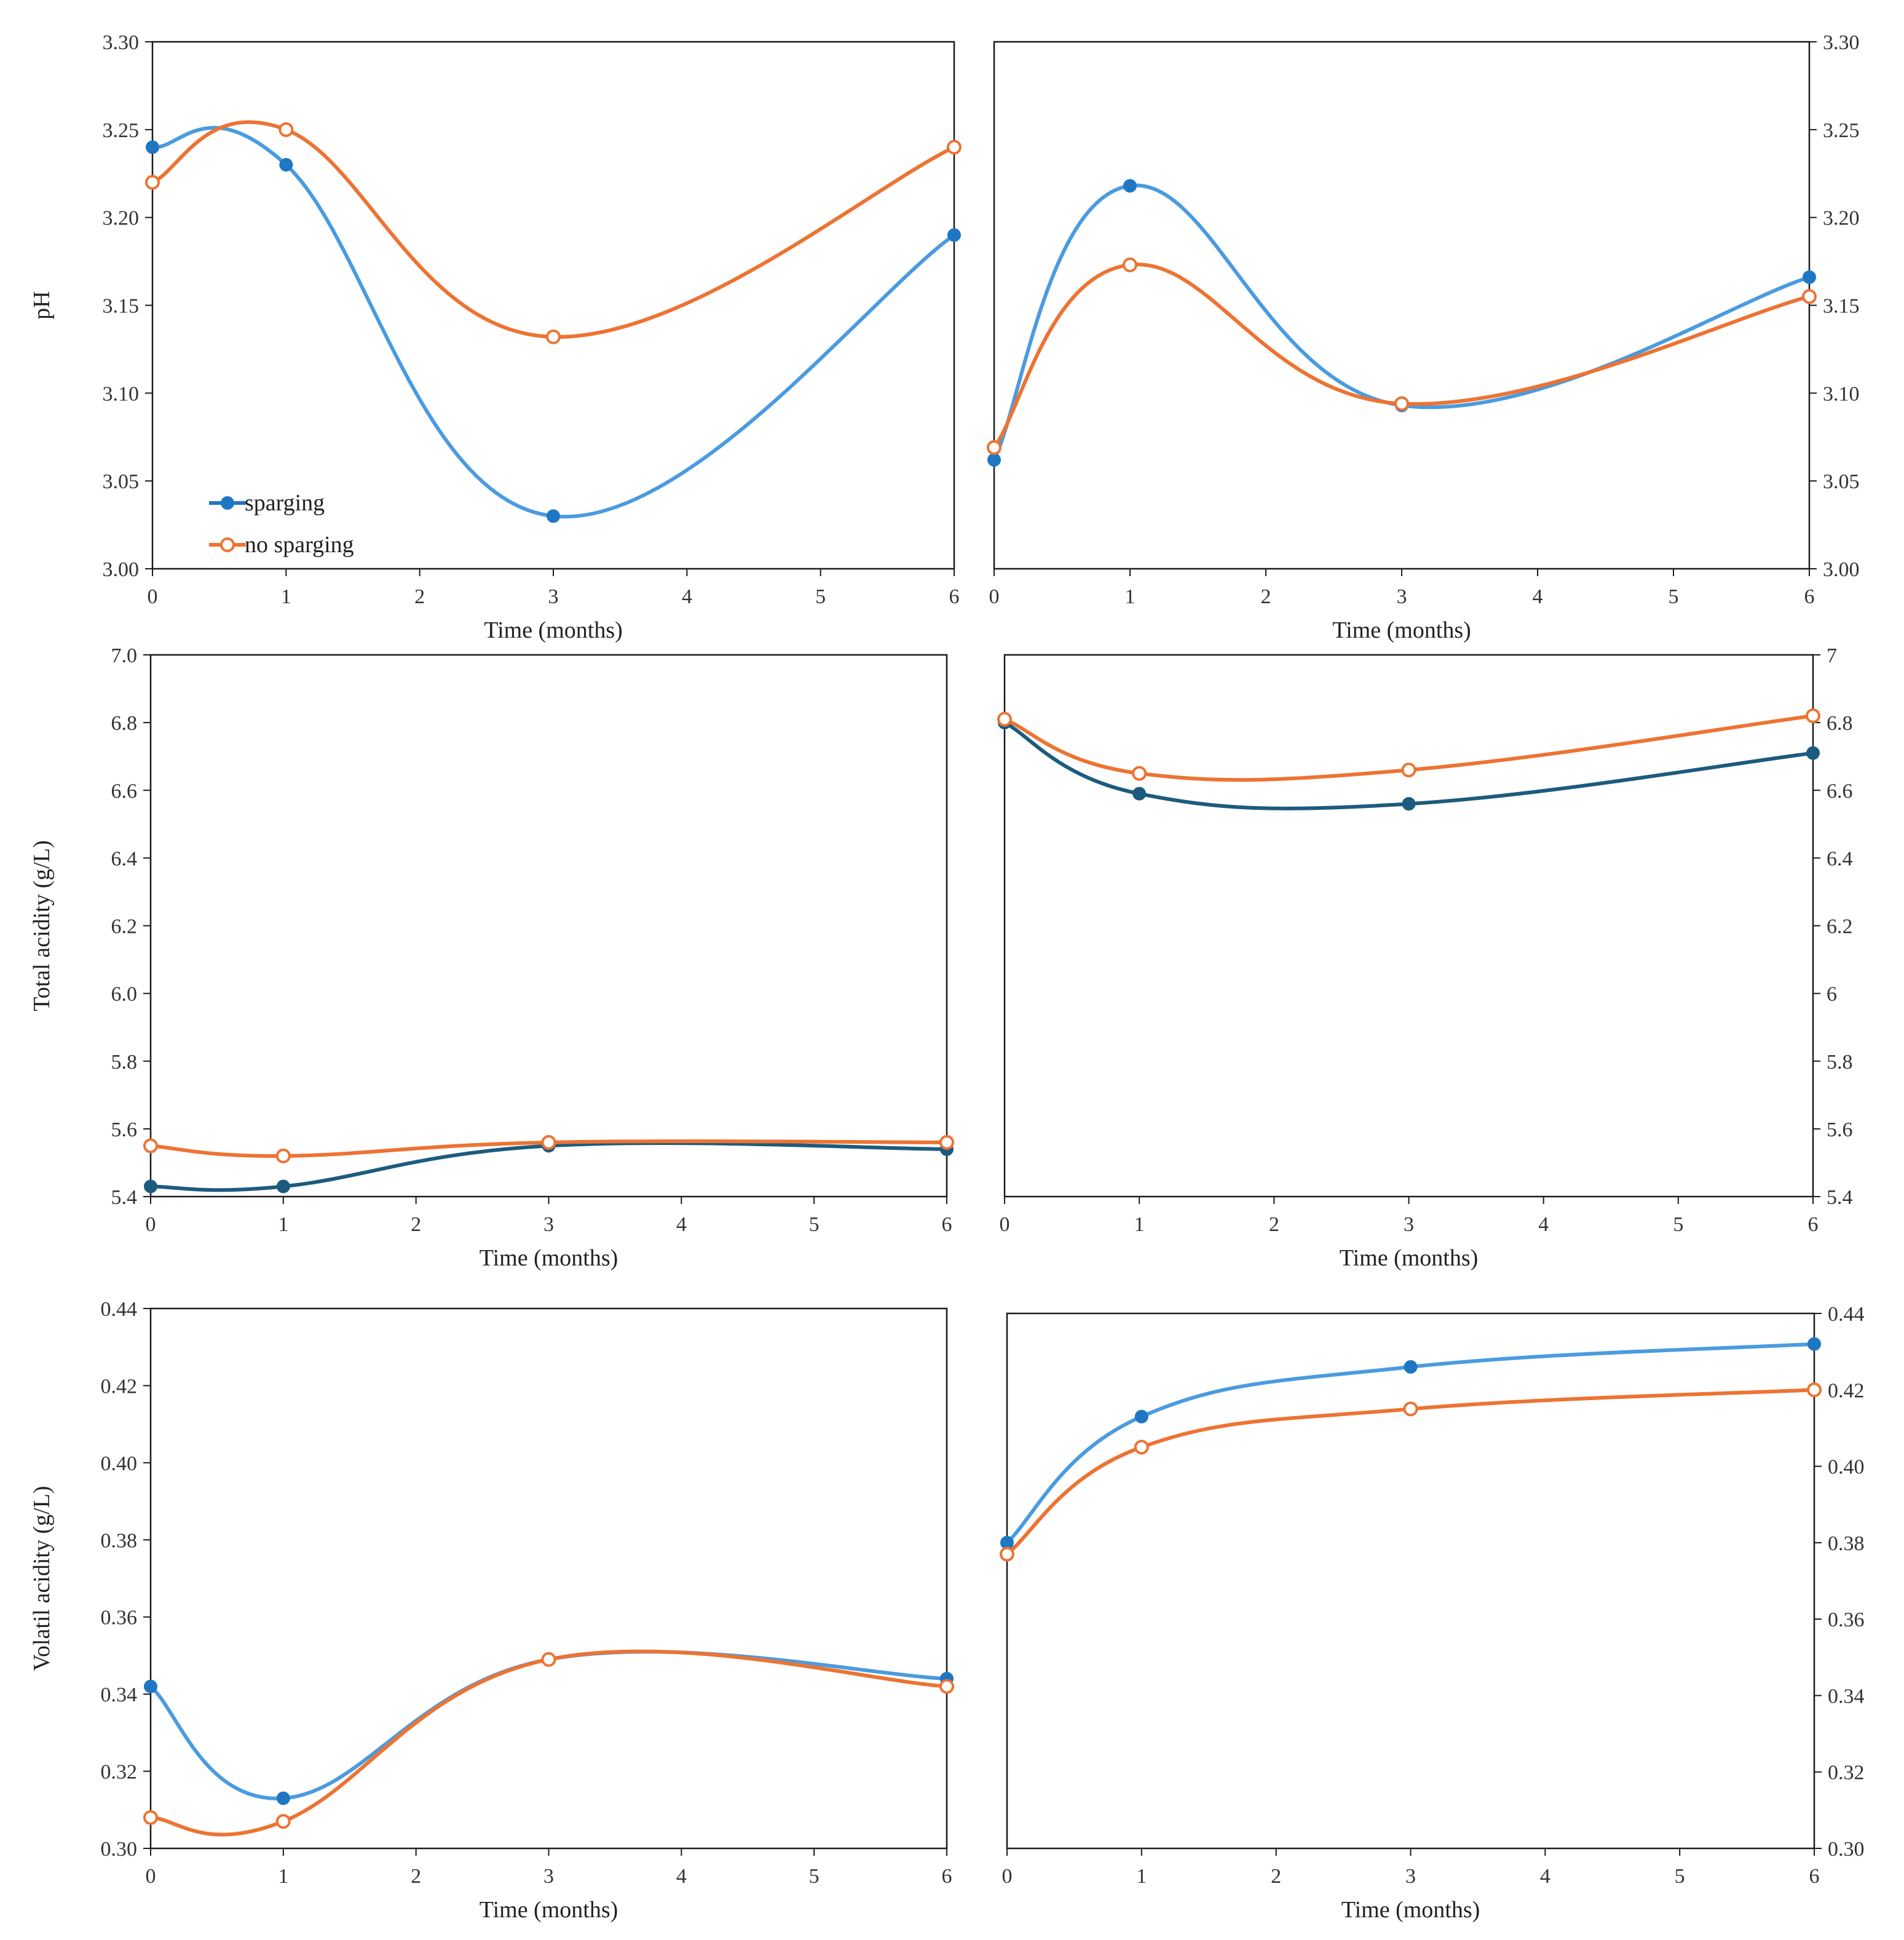  I want to click on legend-label: sparging, so click(285, 503).